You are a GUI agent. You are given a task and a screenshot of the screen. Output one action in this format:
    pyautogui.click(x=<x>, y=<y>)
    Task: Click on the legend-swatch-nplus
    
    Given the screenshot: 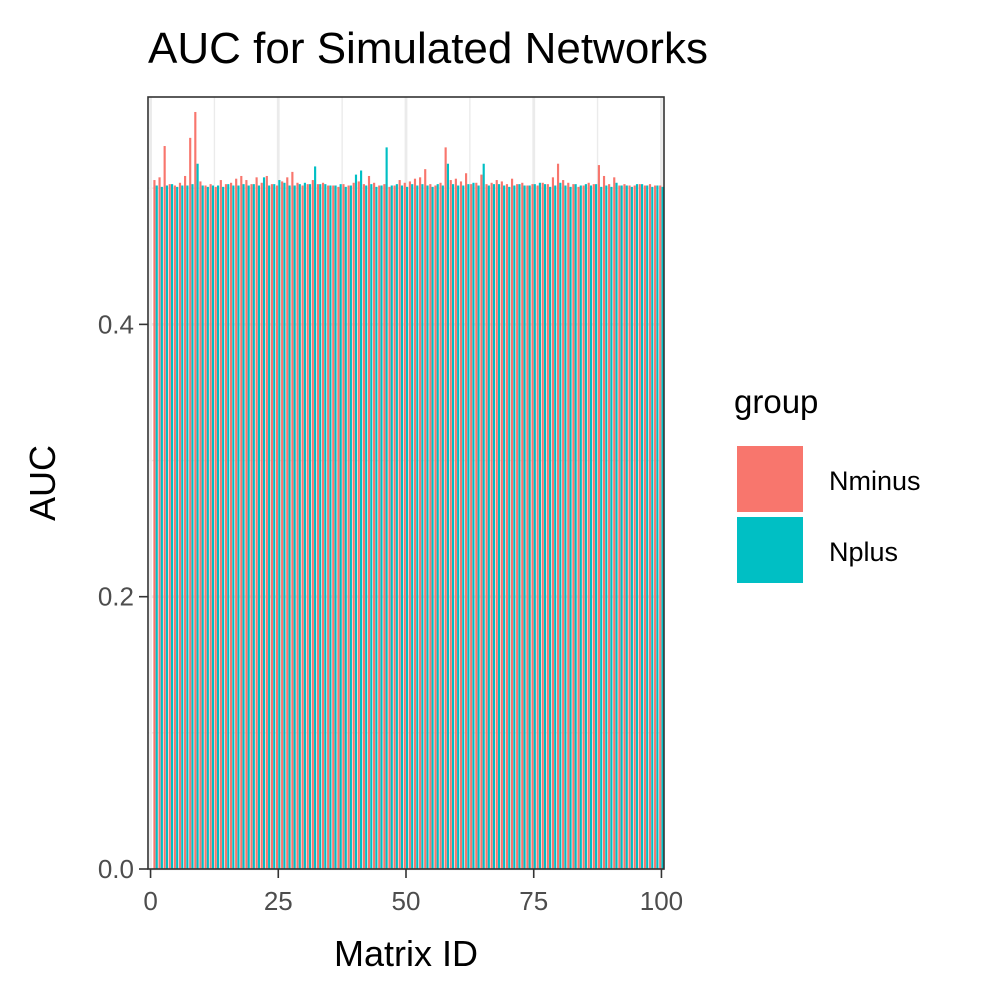 What is the action you would take?
    pyautogui.click(x=770, y=550)
    